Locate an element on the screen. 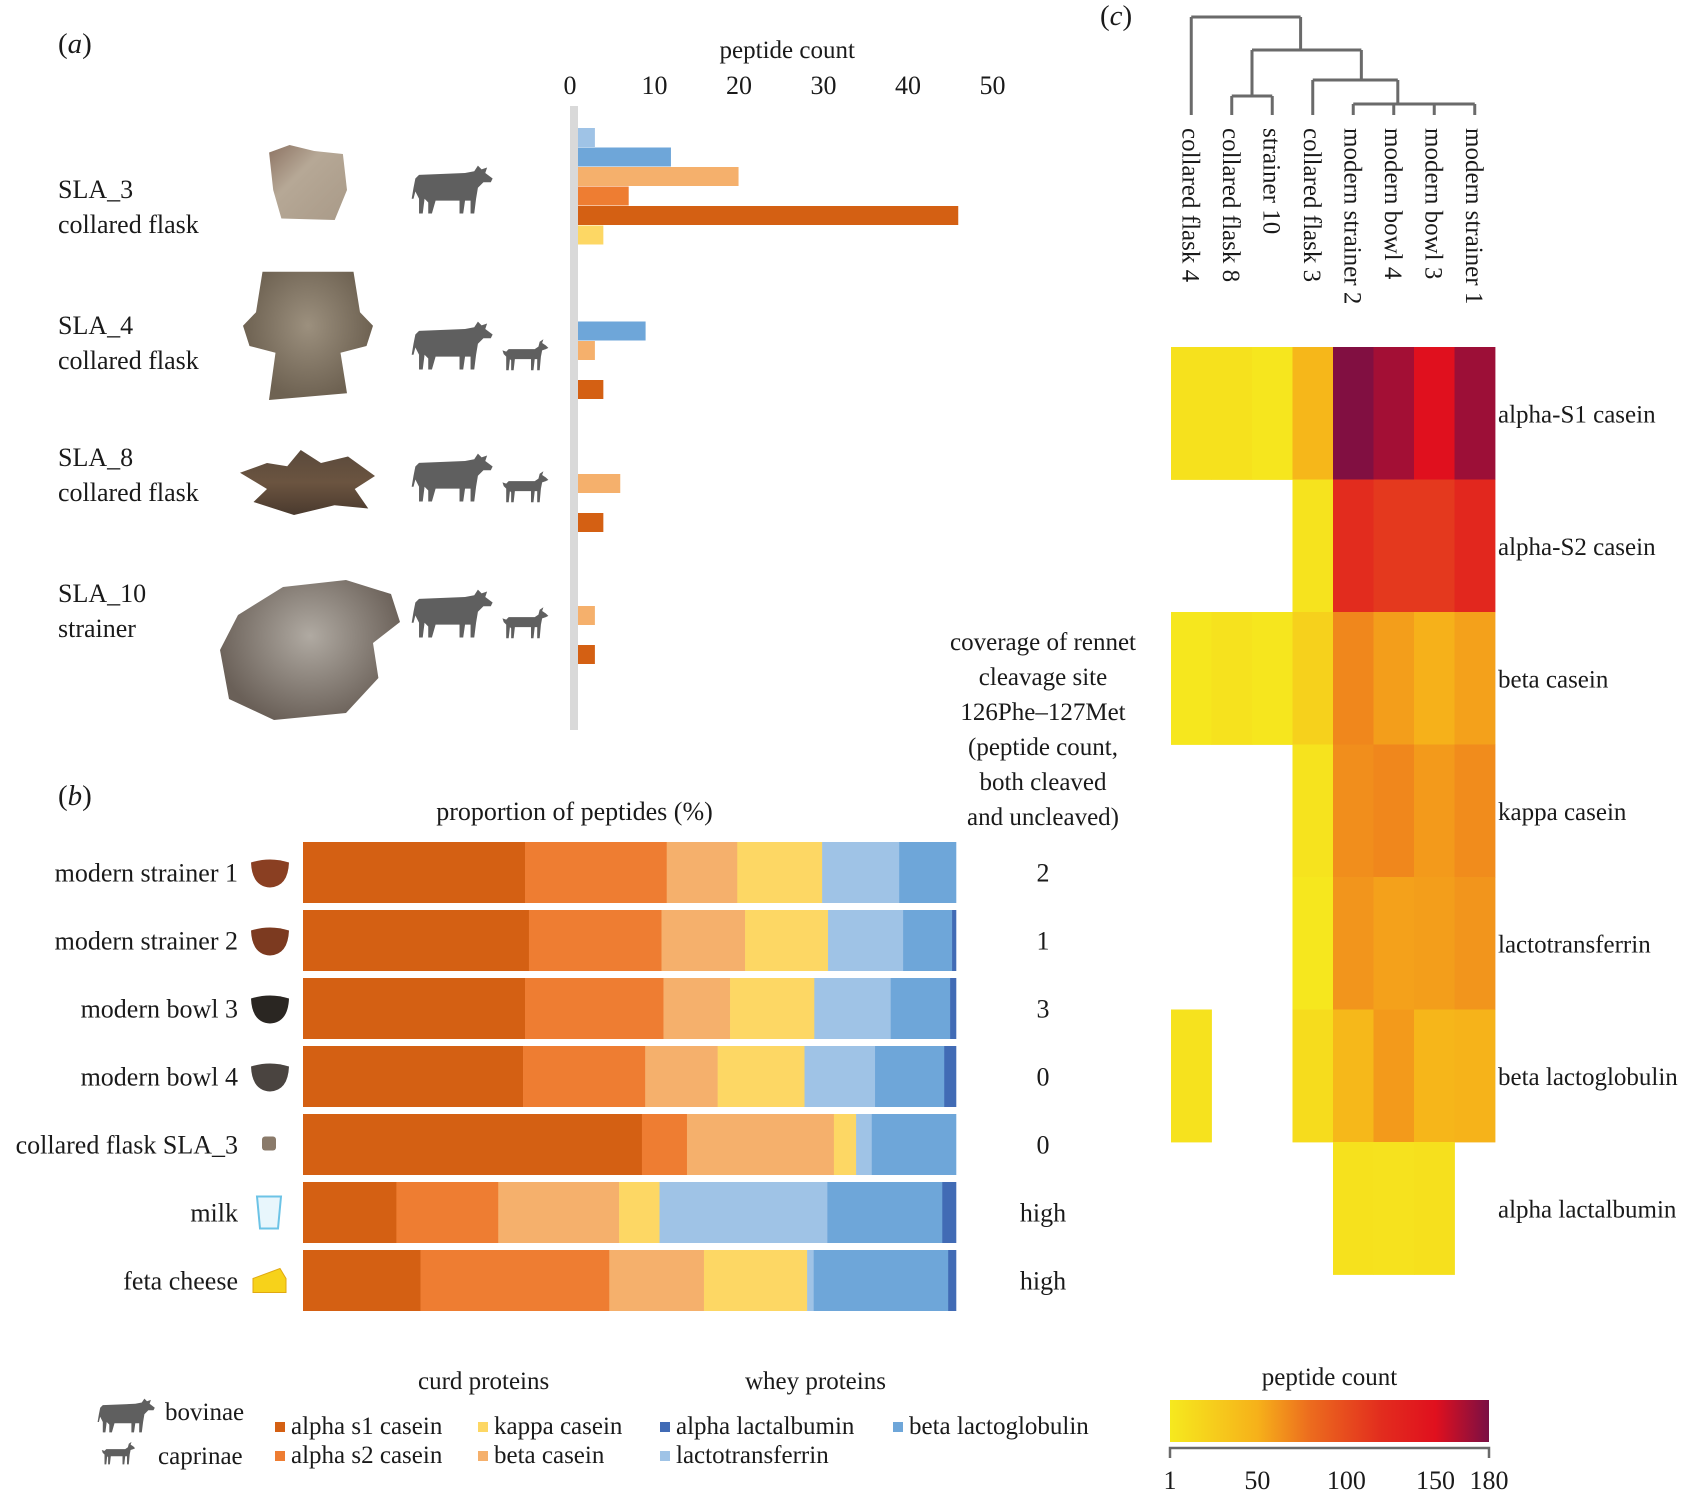 This screenshot has width=1707, height=1494. chart-a-axis-title: peptide count is located at coordinates (787, 50).